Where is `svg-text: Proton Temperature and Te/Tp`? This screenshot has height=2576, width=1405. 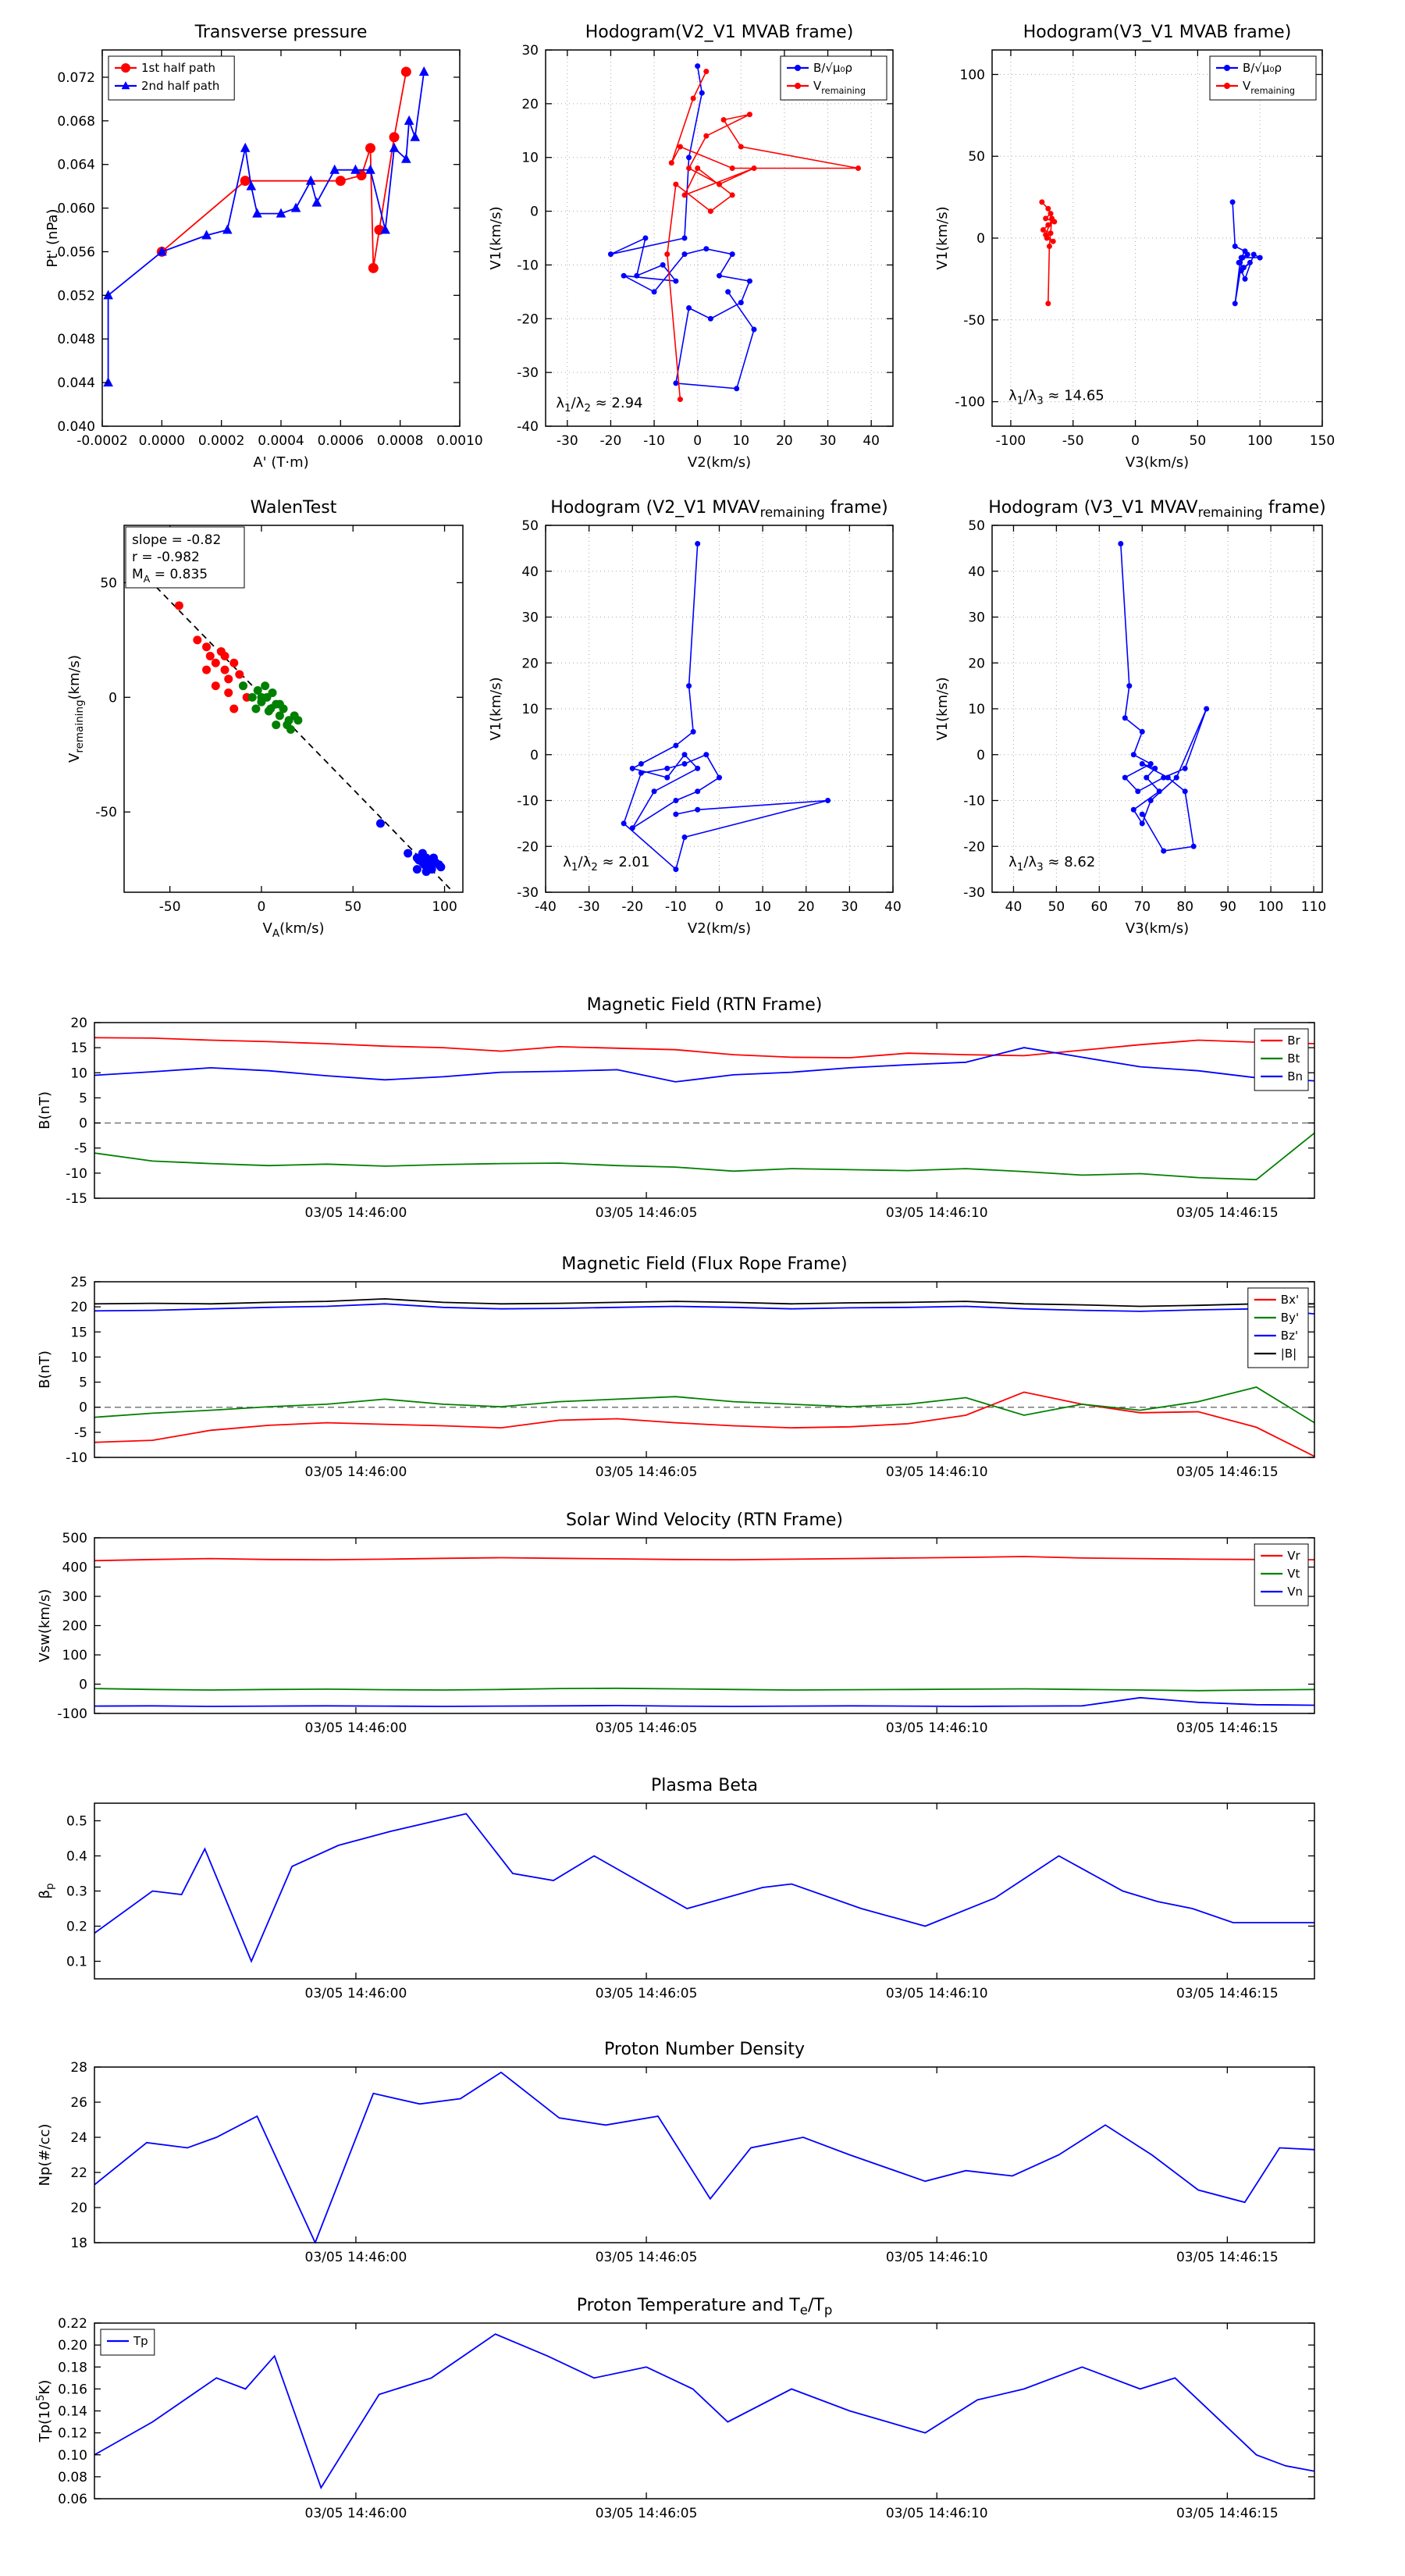 svg-text: Proton Temperature and Te/Tp is located at coordinates (705, 2307).